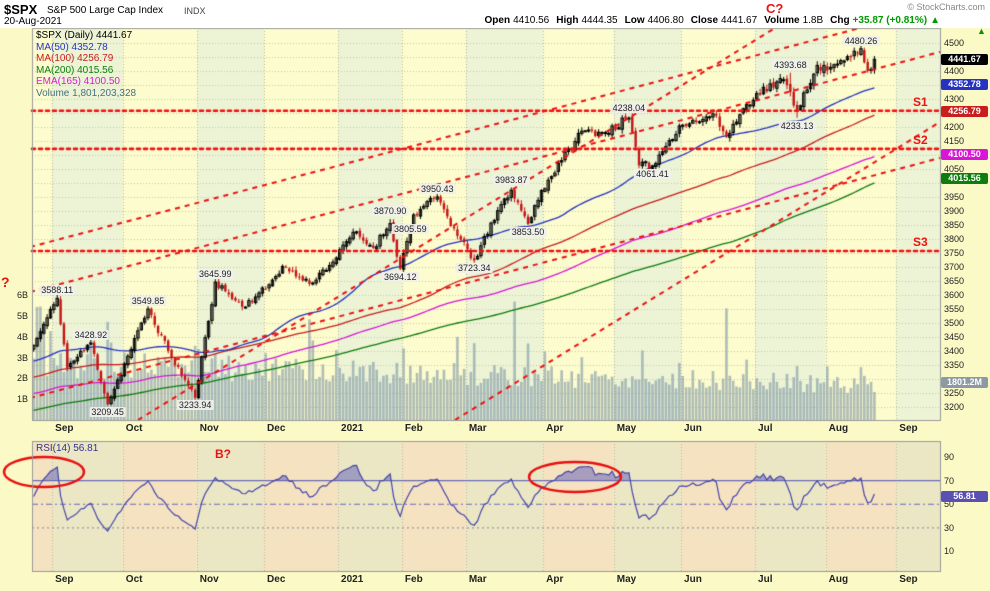  What do you see at coordinates (33, 21) in the screenshot?
I see `chart-date: 20-Aug-2021` at bounding box center [33, 21].